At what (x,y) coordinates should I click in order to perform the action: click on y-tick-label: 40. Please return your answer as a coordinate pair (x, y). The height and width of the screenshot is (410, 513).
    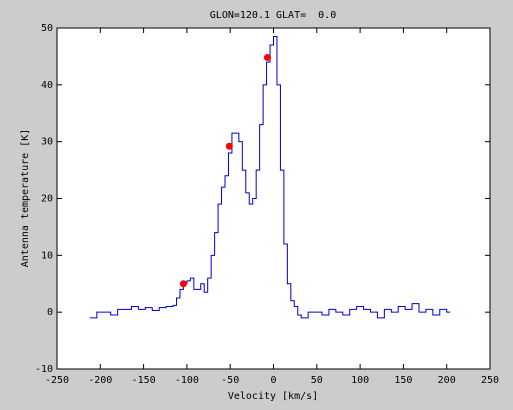
    Looking at the image, I should click on (47, 85).